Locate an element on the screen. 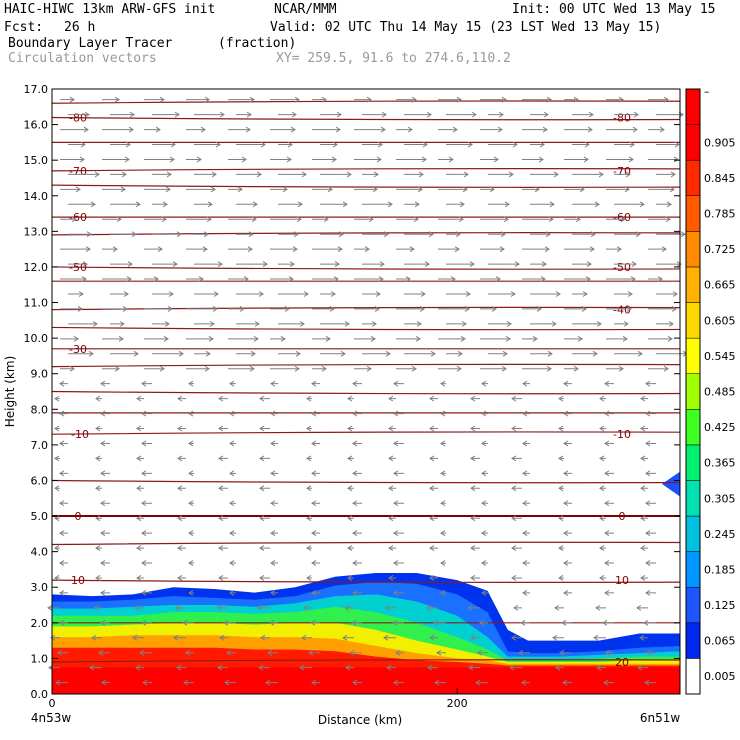  isotherm-label: 20 is located at coordinates (622, 662).